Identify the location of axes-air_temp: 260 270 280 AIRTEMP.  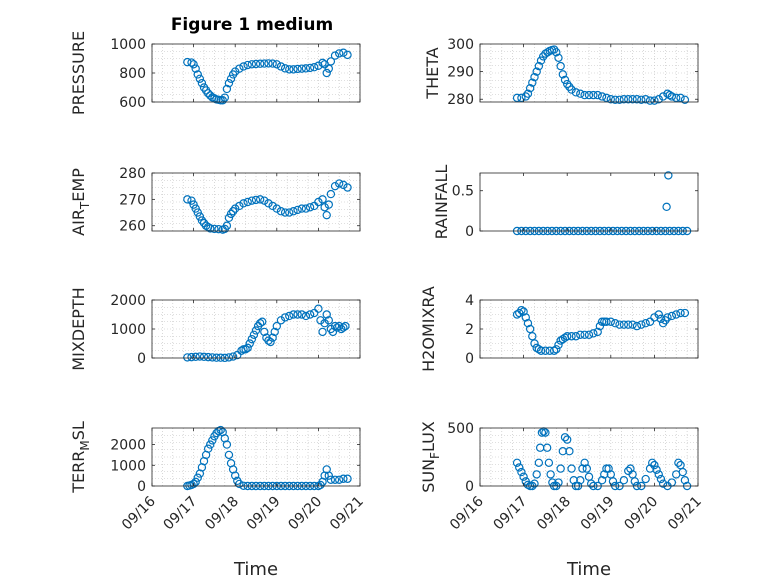
(215, 201).